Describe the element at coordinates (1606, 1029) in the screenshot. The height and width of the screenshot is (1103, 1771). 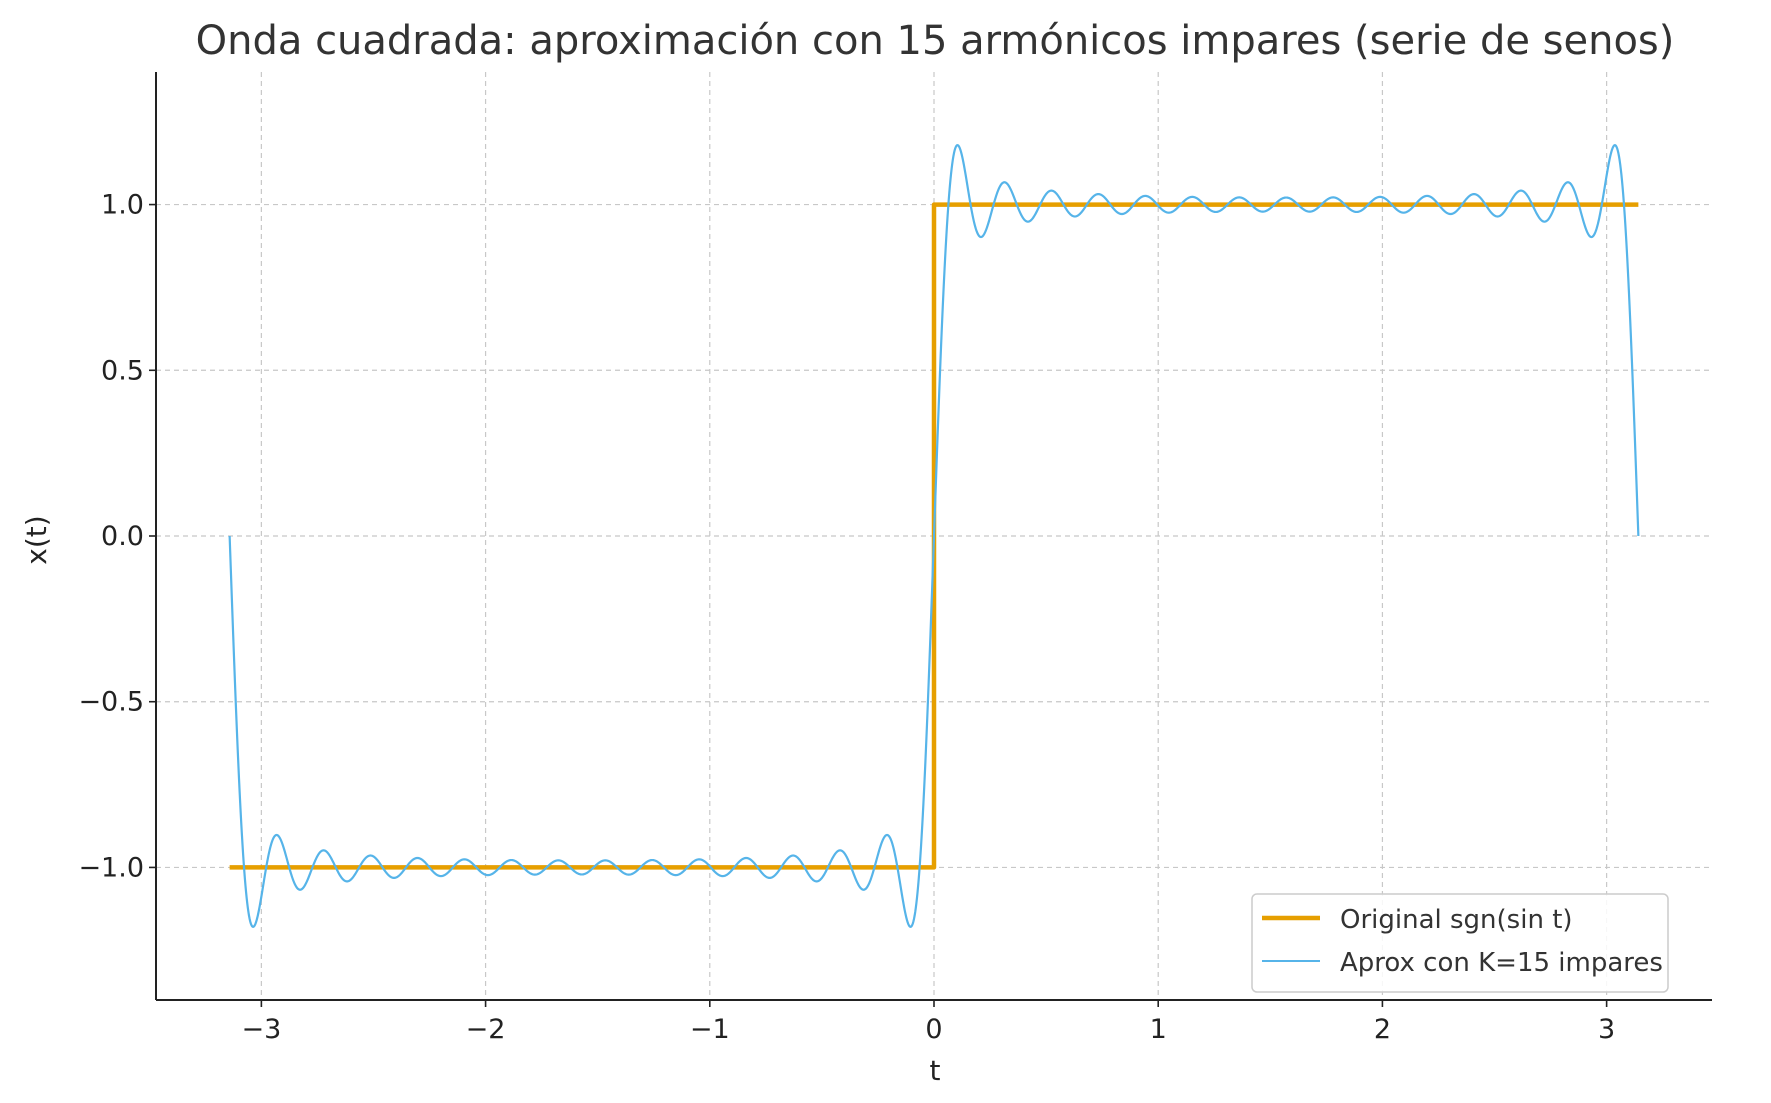
I see `x-tick-label: 3` at that location.